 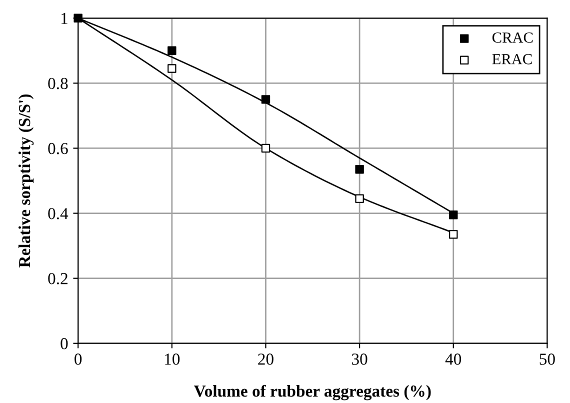 I want to click on y-tick-label: 0.2, so click(x=58, y=278).